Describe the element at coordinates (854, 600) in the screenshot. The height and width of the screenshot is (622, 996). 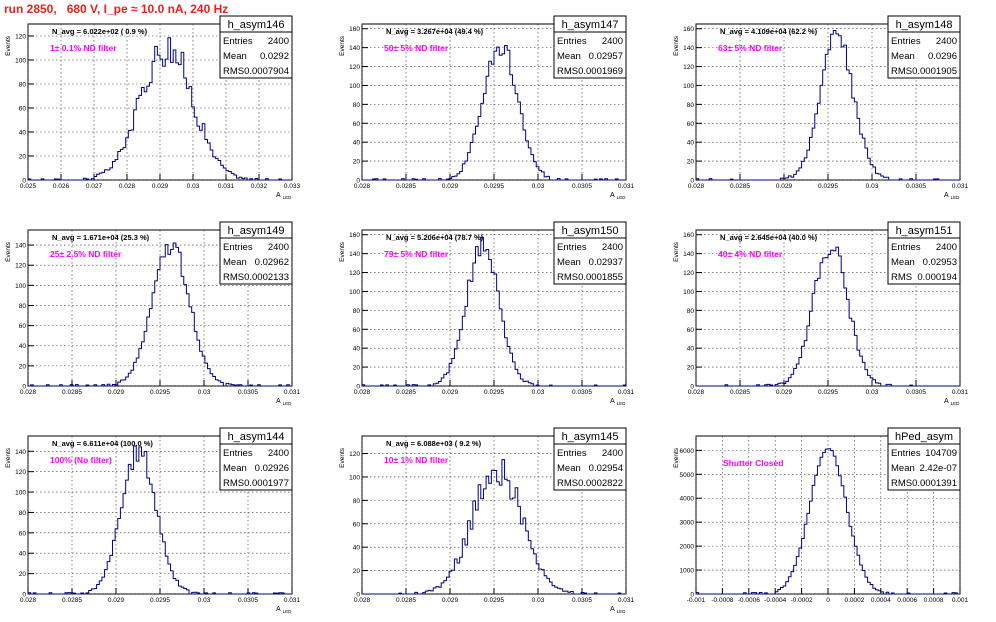
I see `x-tick-label: 0.0002` at that location.